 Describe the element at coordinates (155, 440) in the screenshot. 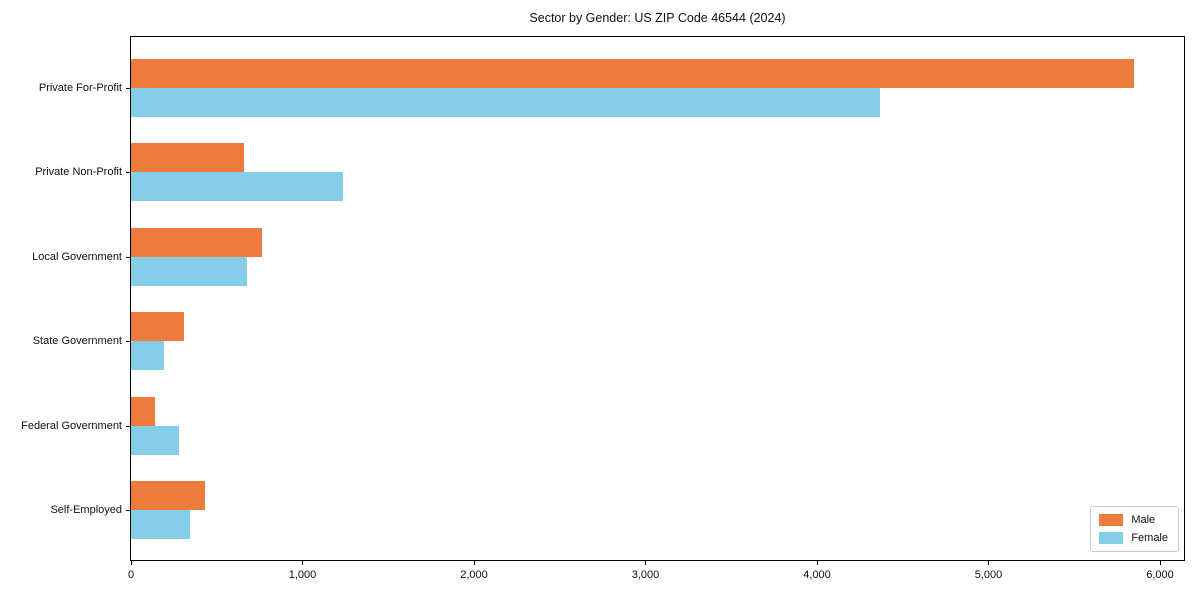

I see `bar-female-federal-government` at that location.